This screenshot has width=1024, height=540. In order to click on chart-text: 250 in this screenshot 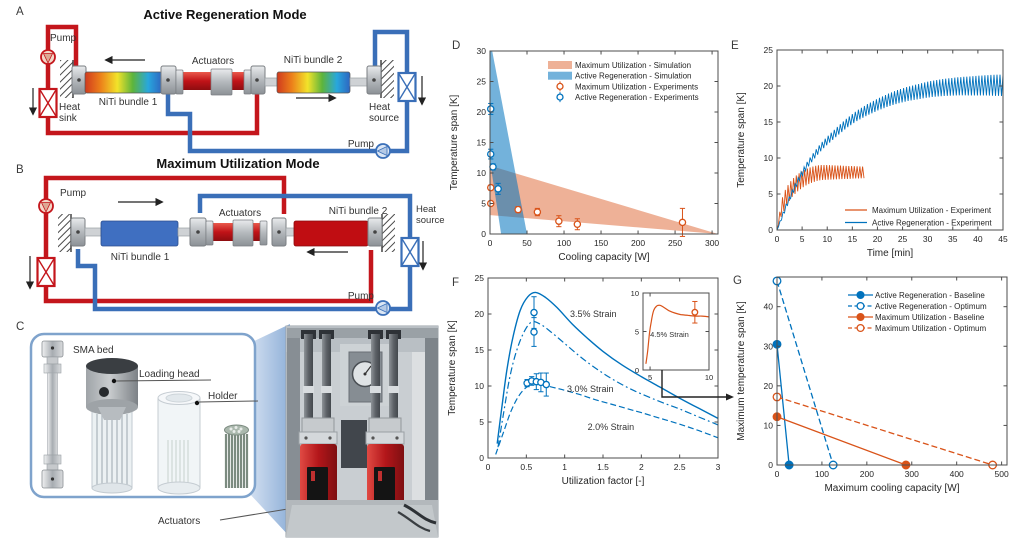, I will do `click(675, 243)`.